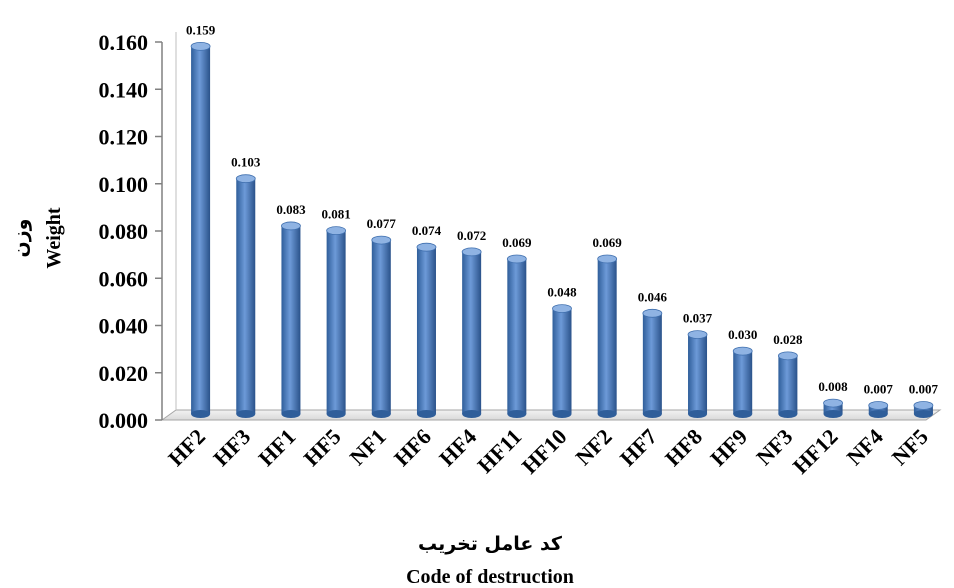  Describe the element at coordinates (124, 231) in the screenshot. I see `y-tick-label: 0.080` at that location.